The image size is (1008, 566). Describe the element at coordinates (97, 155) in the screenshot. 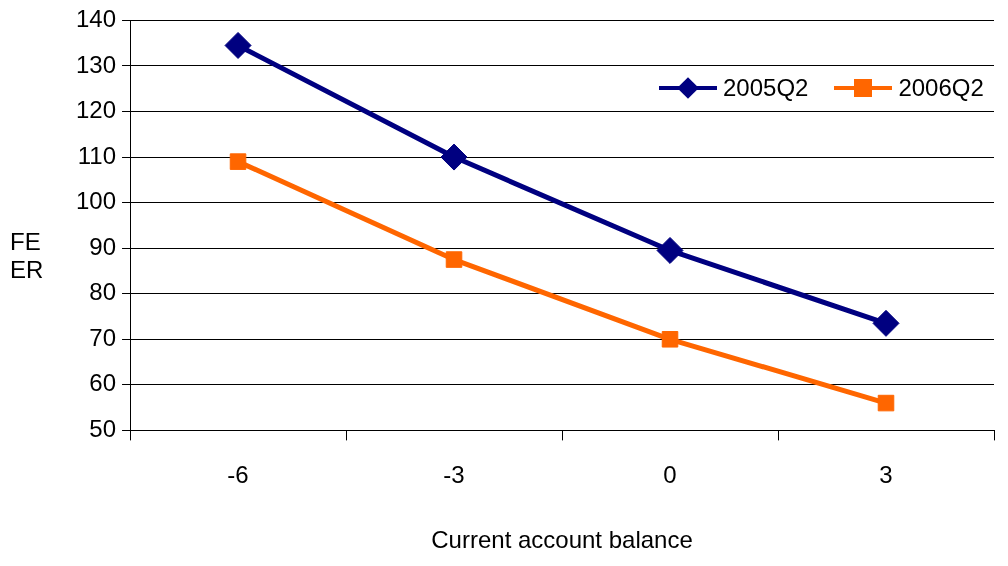

I see `y-tick-label: 110` at that location.